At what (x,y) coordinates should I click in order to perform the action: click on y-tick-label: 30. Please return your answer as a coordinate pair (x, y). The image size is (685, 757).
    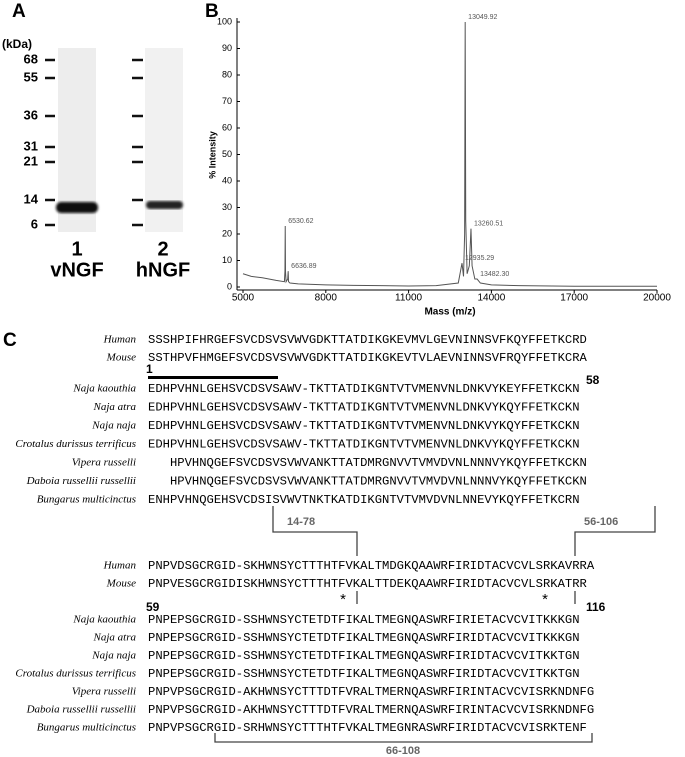
    Looking at the image, I should click on (227, 207).